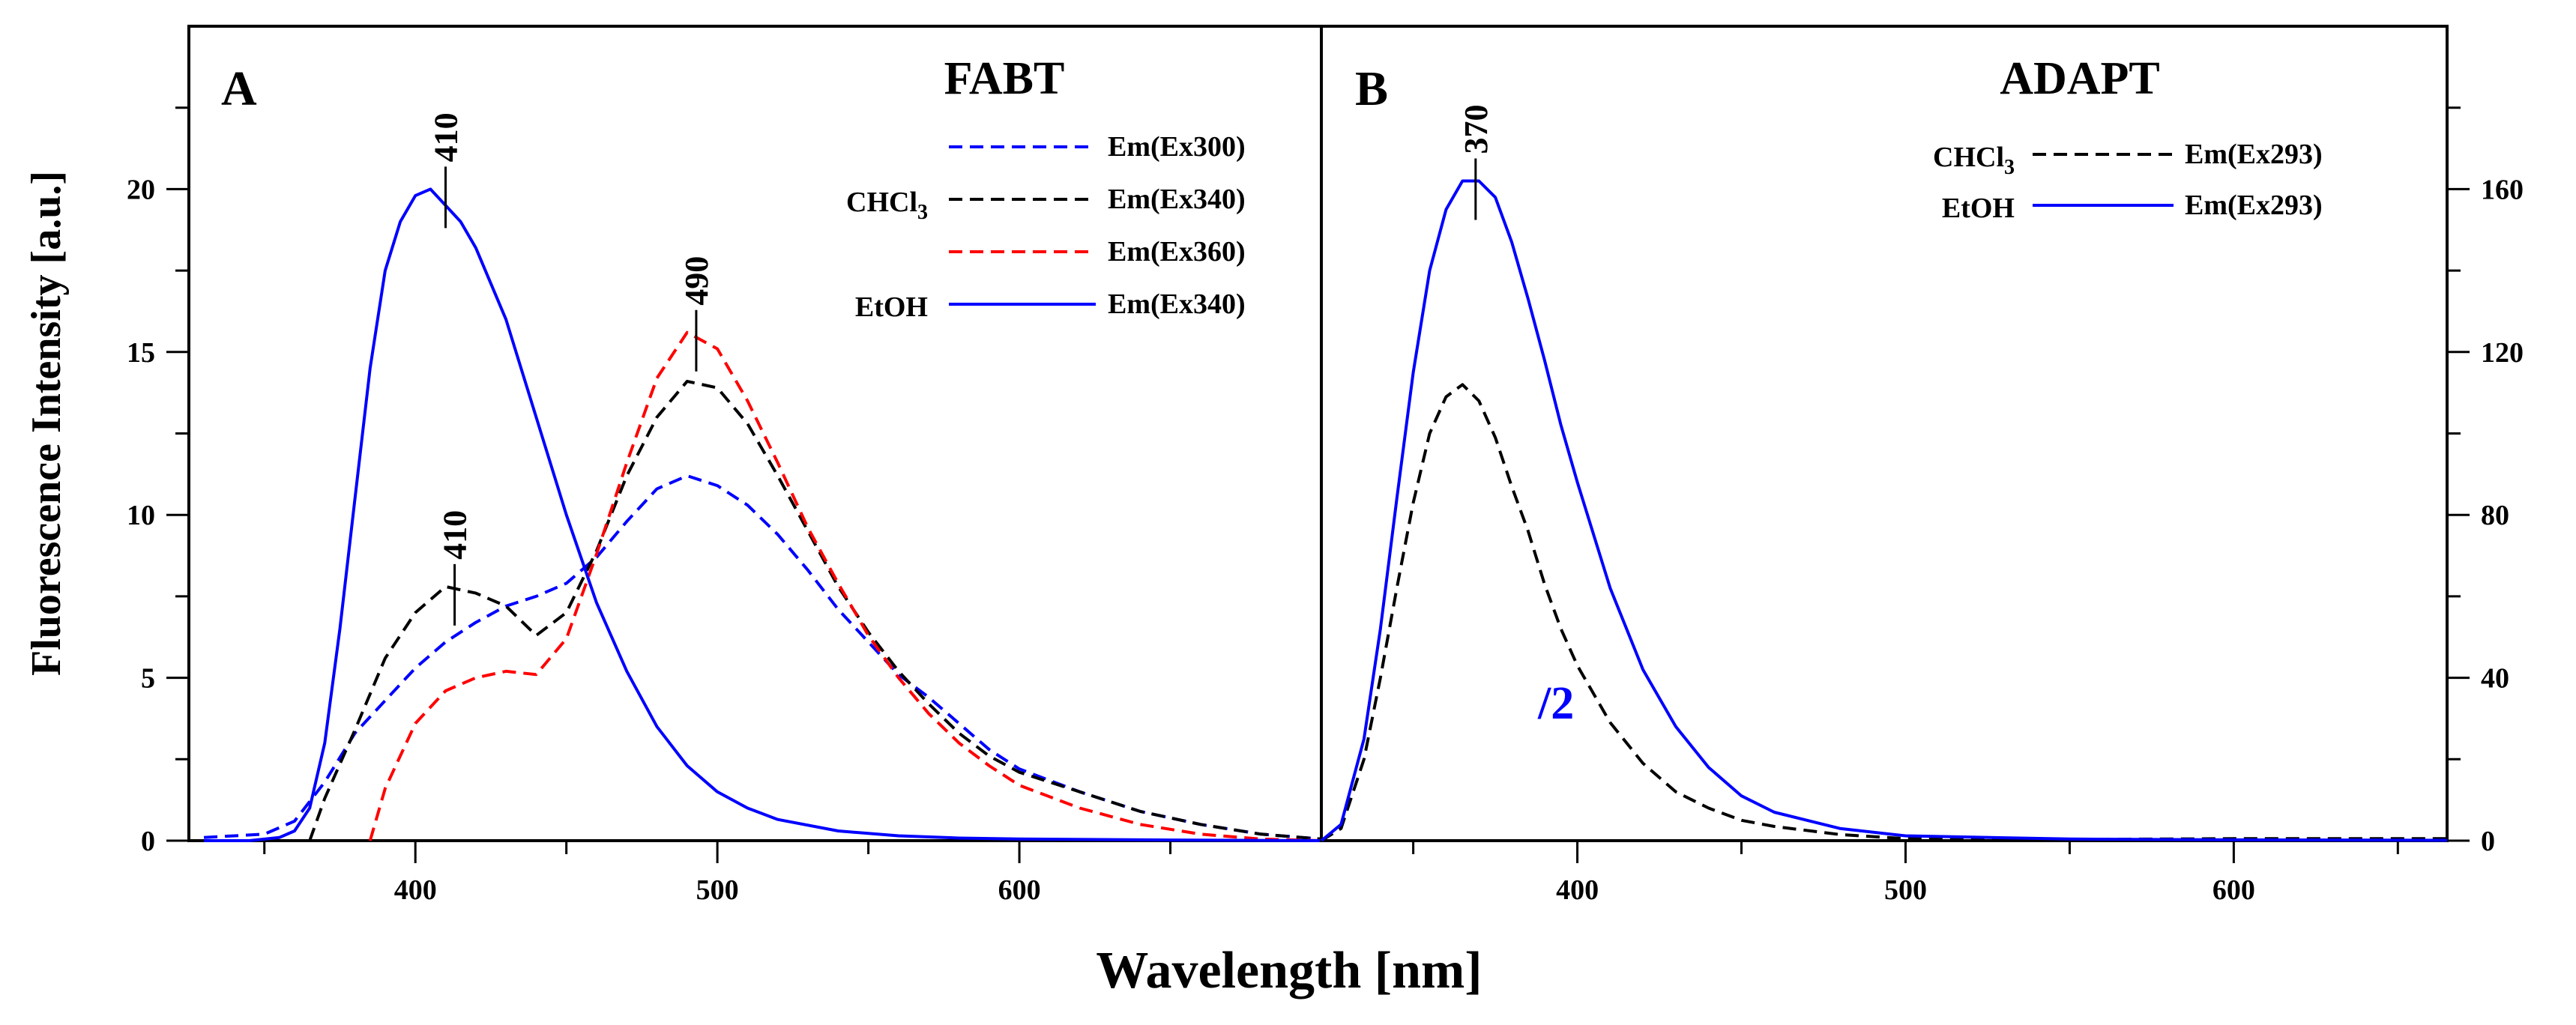 The height and width of the screenshot is (1025, 2576). What do you see at coordinates (718, 890) in the screenshot?
I see `panel-a-x-tick-label-500: 500` at bounding box center [718, 890].